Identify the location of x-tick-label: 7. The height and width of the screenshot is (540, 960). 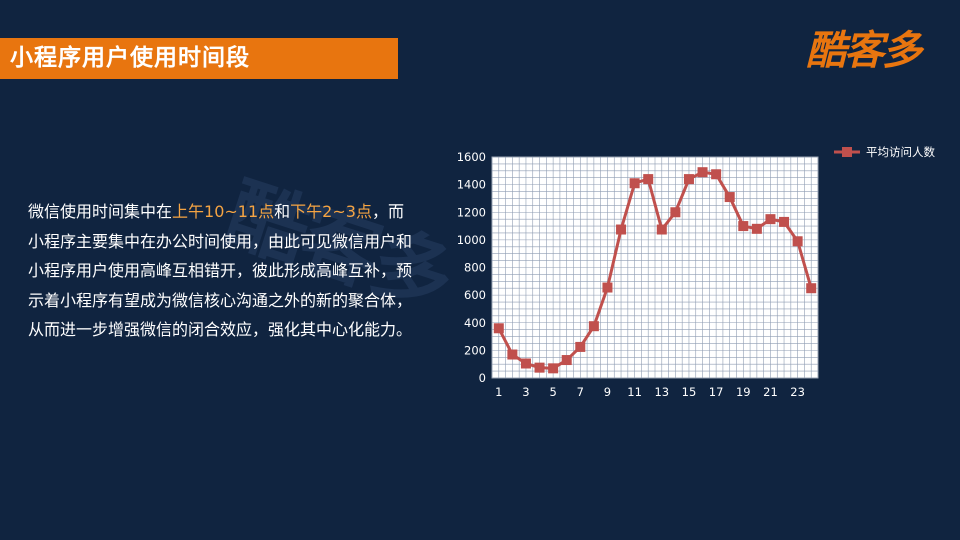
(580, 392).